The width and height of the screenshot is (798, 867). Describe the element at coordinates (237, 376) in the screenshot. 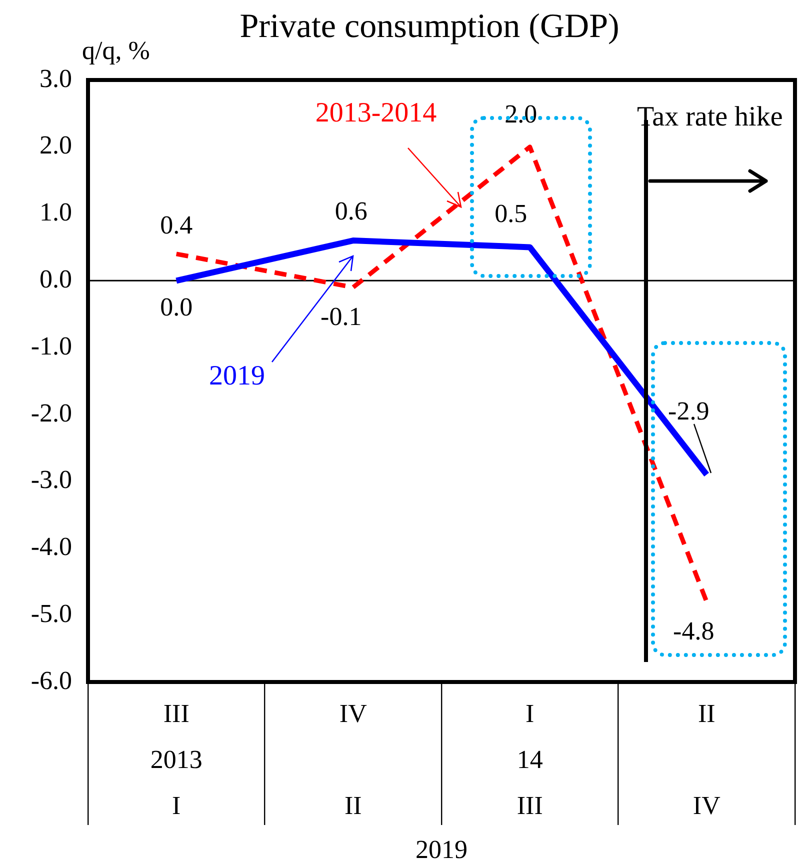

I see `text: 2019` at that location.